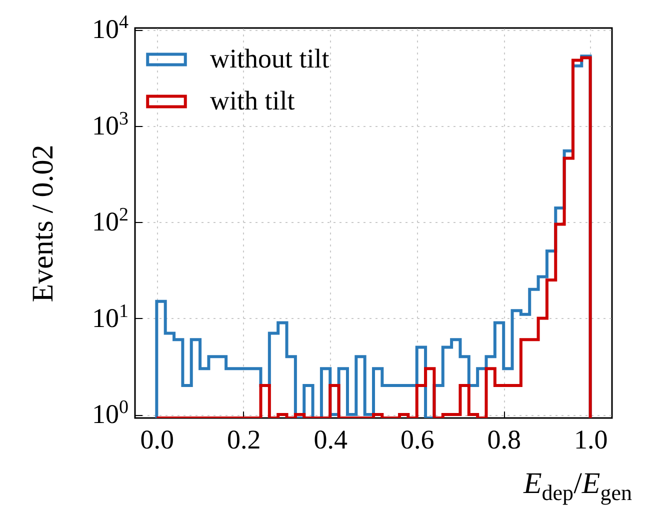  Describe the element at coordinates (577, 486) in the screenshot. I see `x-axis-title: E$_{dep}$/E$_{gen}$` at that location.